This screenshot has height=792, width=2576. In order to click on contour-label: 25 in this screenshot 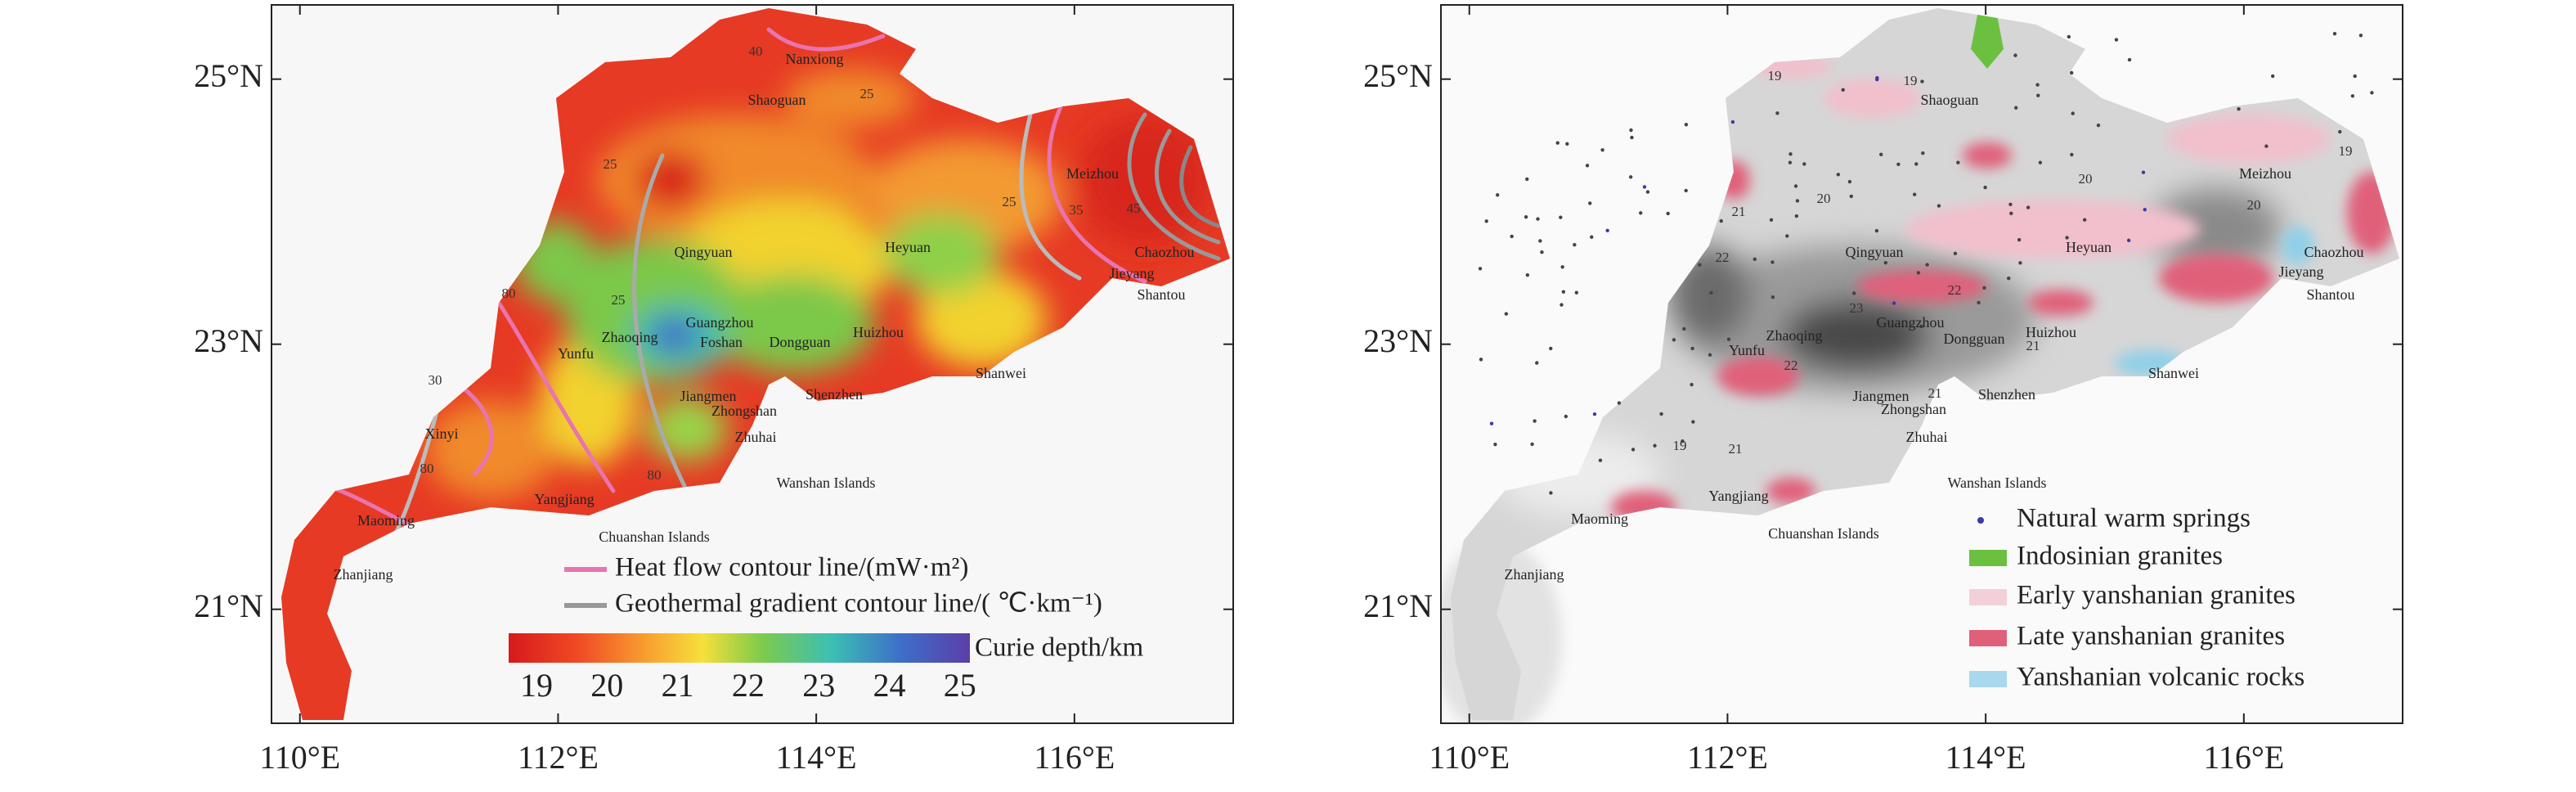, I will do `click(867, 94)`.